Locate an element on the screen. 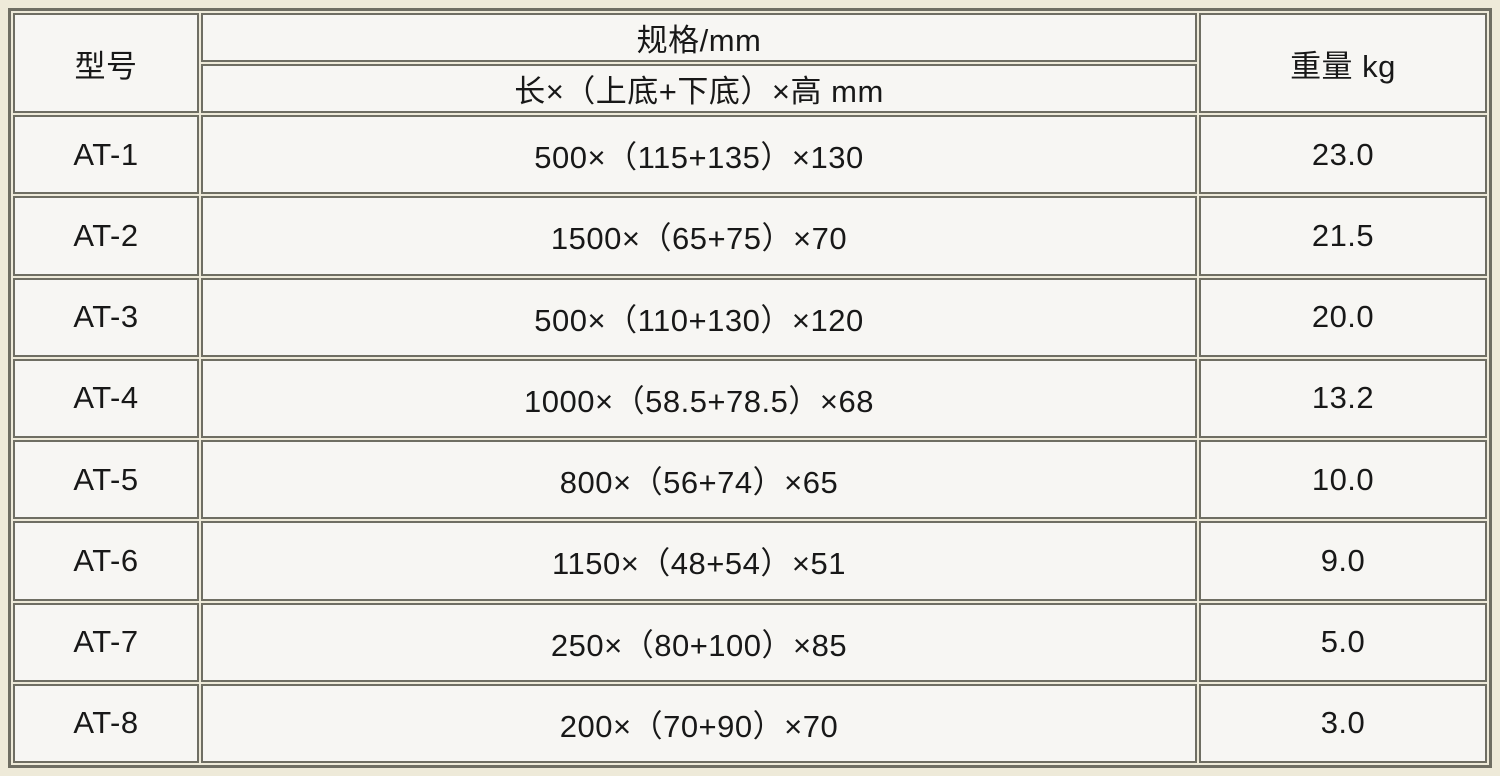 The width and height of the screenshot is (1500, 776). table-row: AT-2 1500×（65+75）×70 21.5 is located at coordinates (750, 236).